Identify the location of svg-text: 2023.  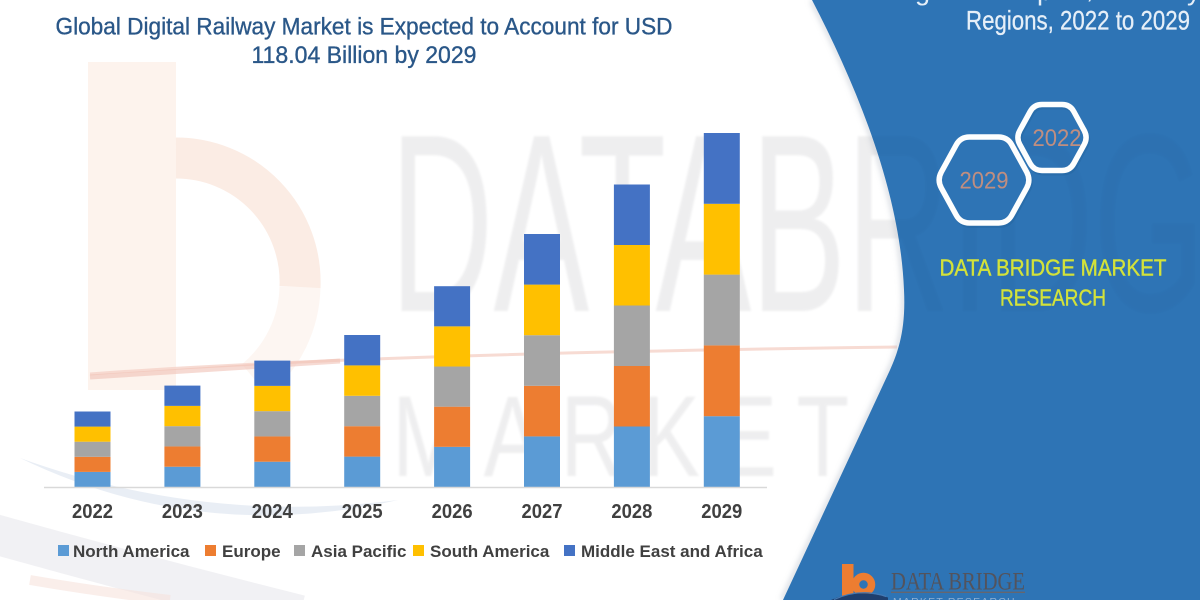
(182, 512).